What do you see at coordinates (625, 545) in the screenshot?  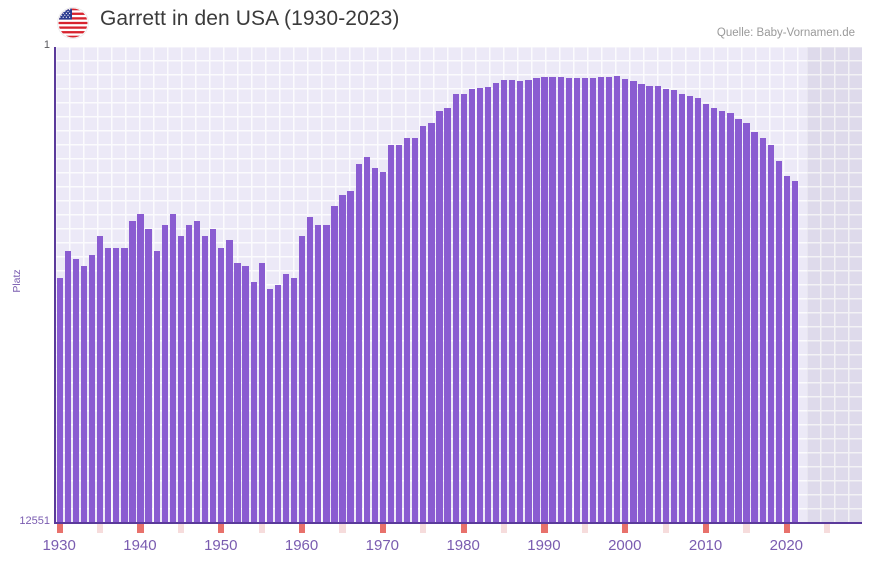 I see `x-axis-label-2000: 2000` at bounding box center [625, 545].